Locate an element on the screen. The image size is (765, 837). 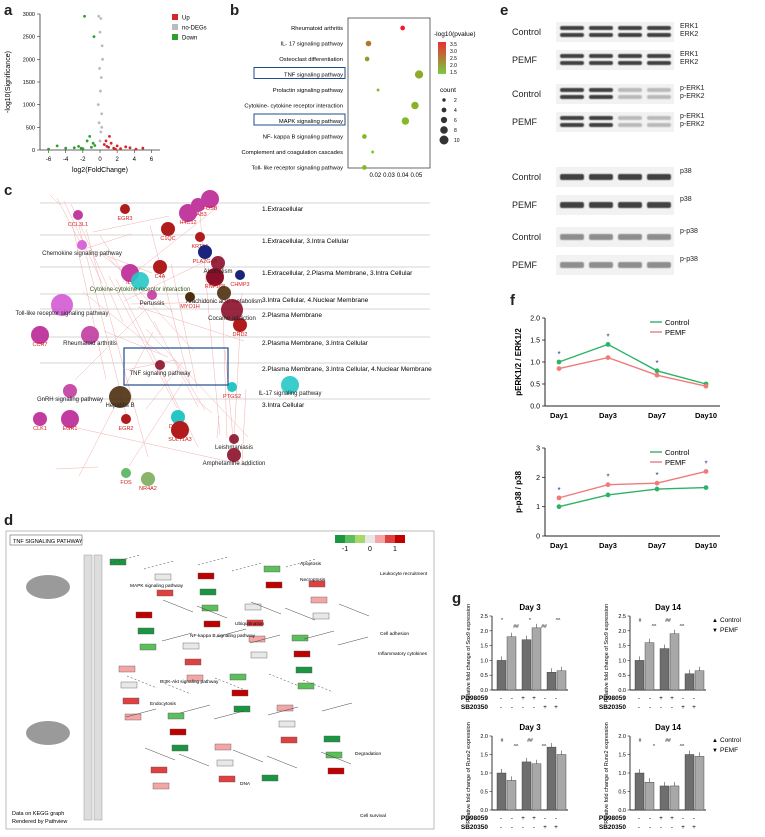
enrichment-xtick-label: 0.02 is located at coordinates (375, 176).